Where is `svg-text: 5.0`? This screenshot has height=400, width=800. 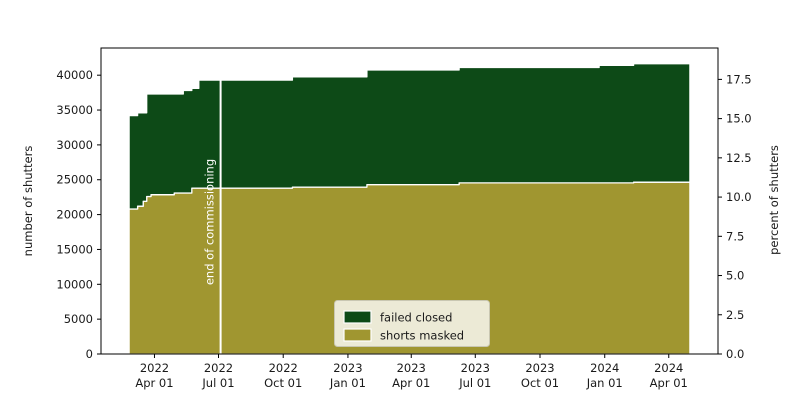 svg-text: 5.0 is located at coordinates (735, 276).